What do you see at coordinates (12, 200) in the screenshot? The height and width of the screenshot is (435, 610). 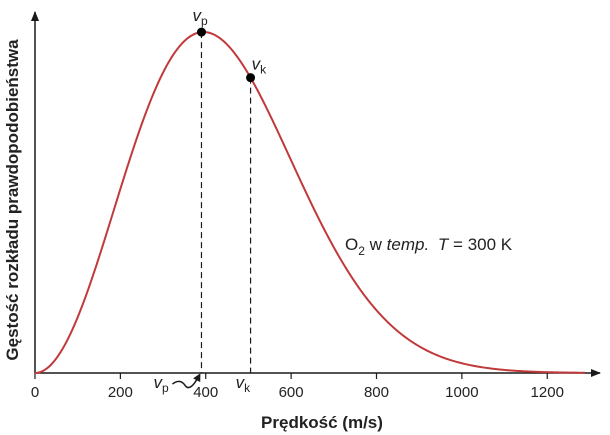 I see `y-axis-title: Gęstość rozkładu prawdopodobieństwa` at bounding box center [12, 200].